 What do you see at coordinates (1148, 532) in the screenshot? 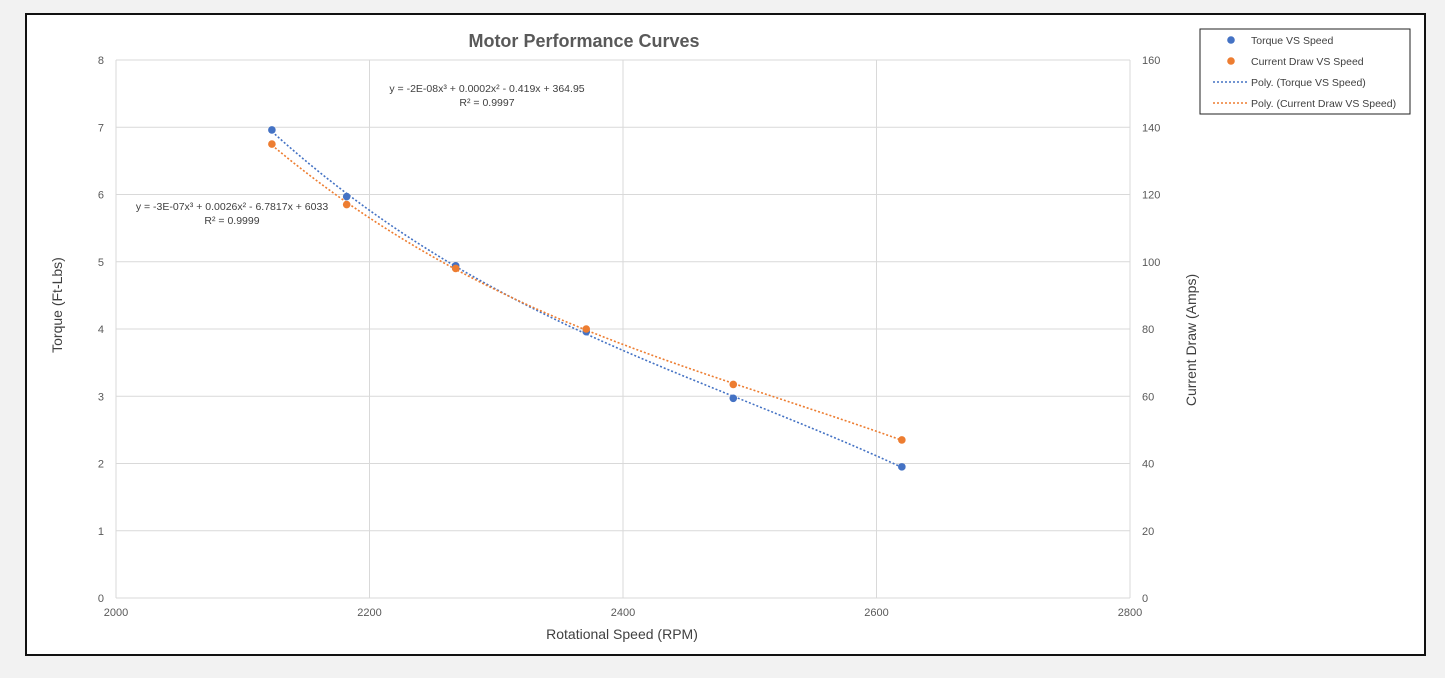
I see `y2-tick-label: 20` at bounding box center [1148, 532].